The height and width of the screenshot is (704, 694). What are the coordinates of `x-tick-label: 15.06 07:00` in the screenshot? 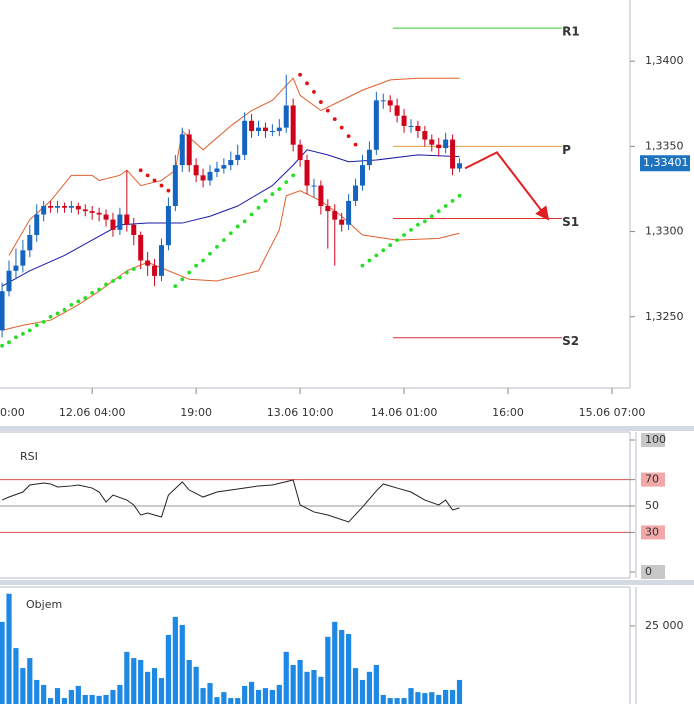 It's located at (612, 412).